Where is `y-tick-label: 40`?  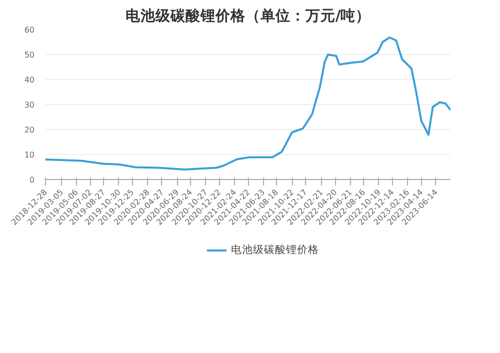
y-tick-label: 40 is located at coordinates (29, 80).